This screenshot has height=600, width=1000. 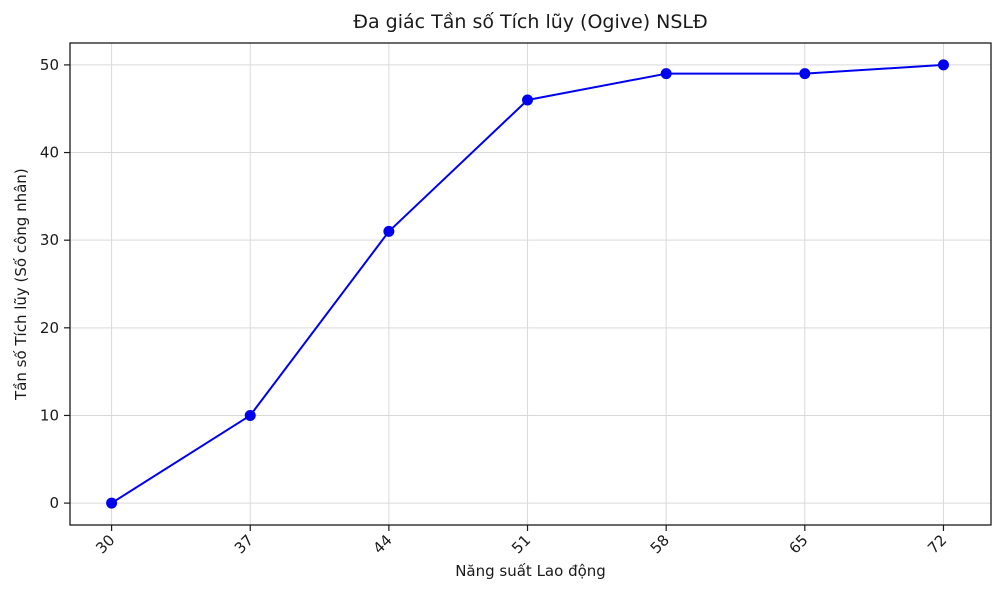 I want to click on x-axis-label: Năng suất Lao động, so click(x=530, y=571).